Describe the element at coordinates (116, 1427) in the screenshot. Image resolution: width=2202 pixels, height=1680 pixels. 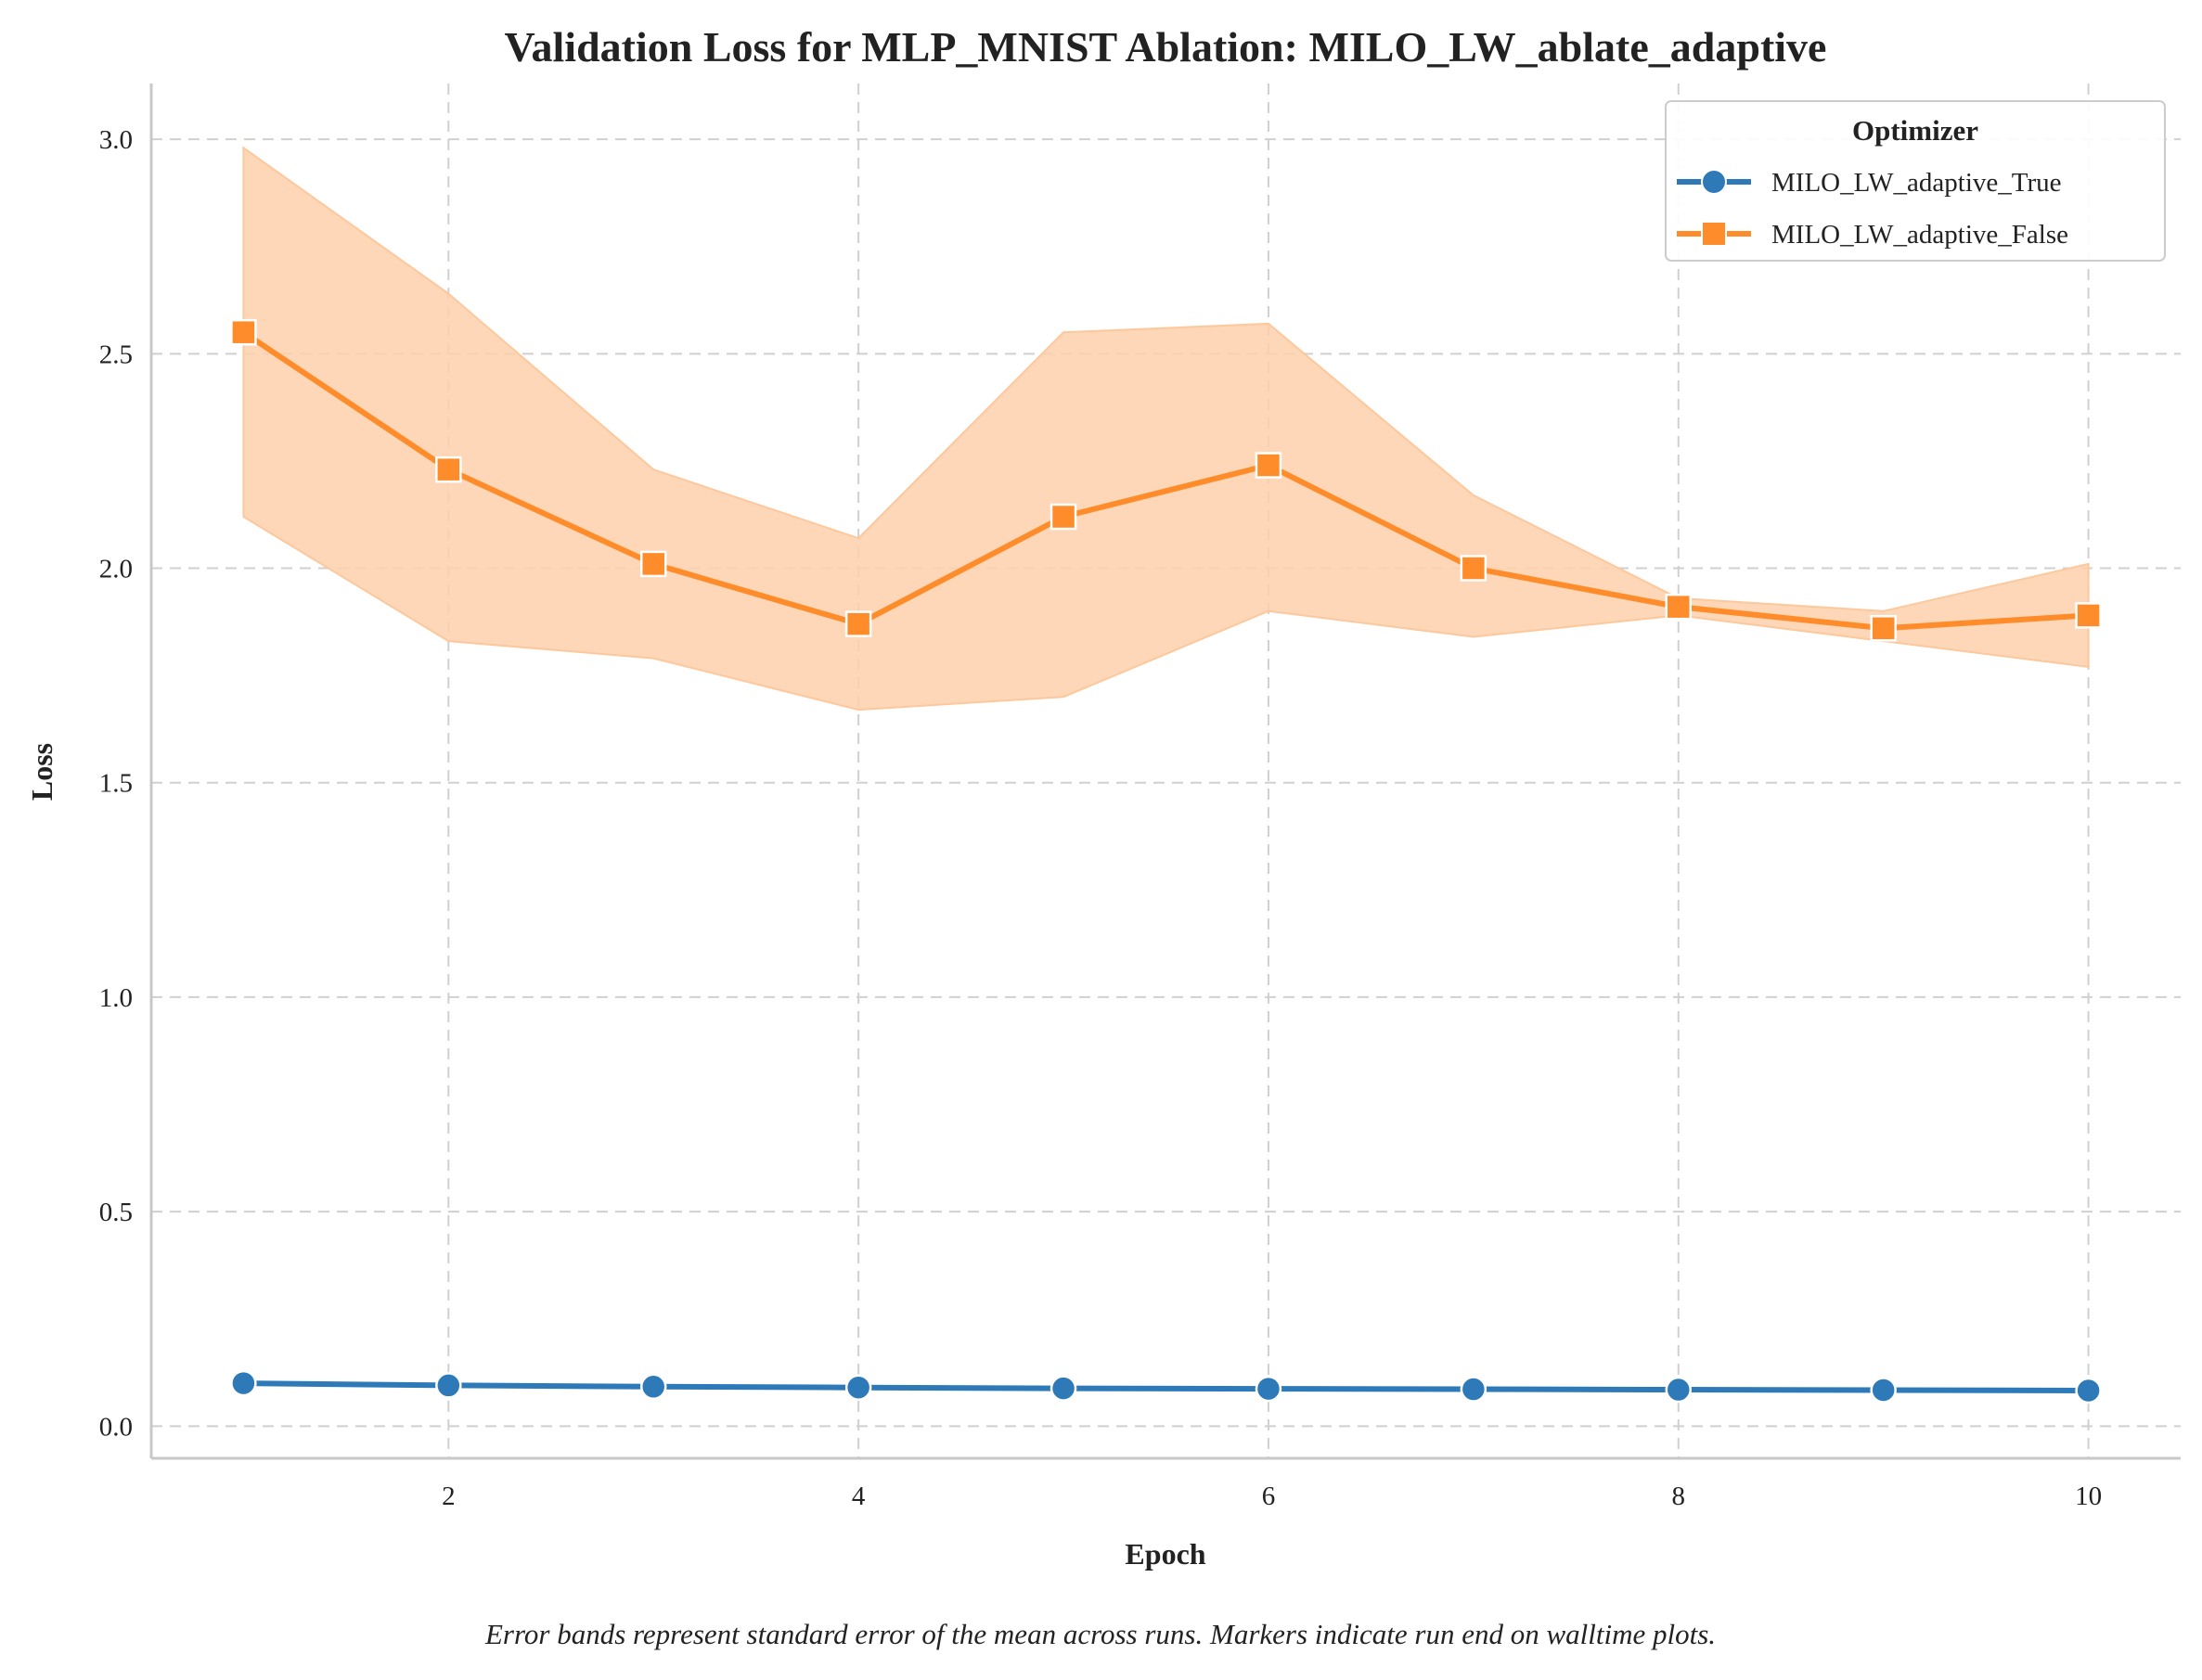
I see `y-tick-label: 0.0` at that location.